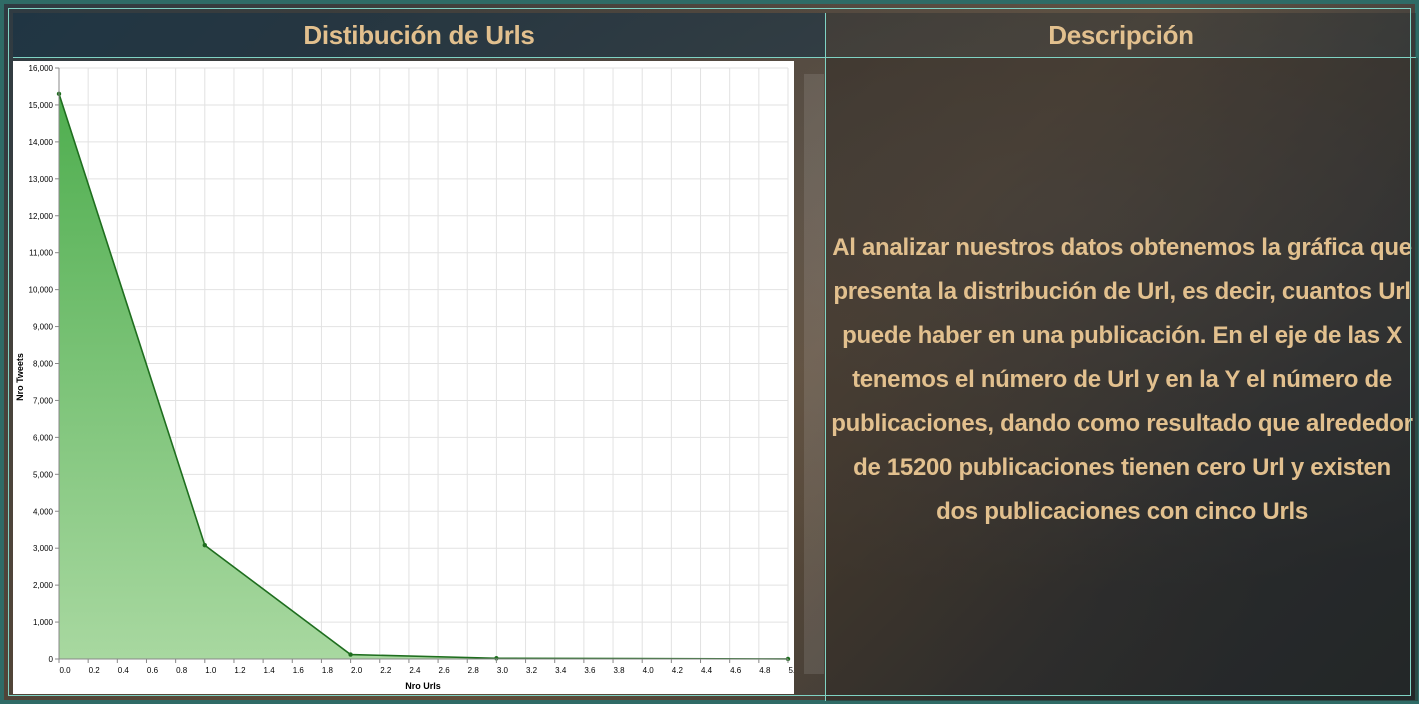 This screenshot has height=704, width=1419. I want to click on x-tick-label: 5.0, so click(791, 670).